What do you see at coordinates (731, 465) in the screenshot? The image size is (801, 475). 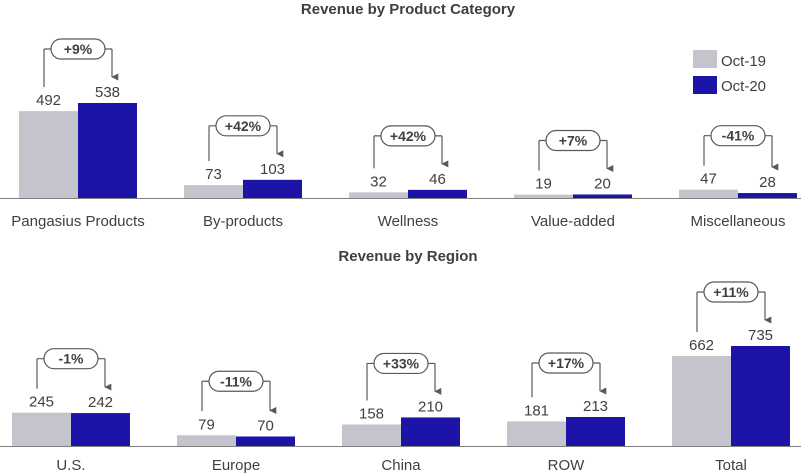 I see `category-label-total: Total` at bounding box center [731, 465].